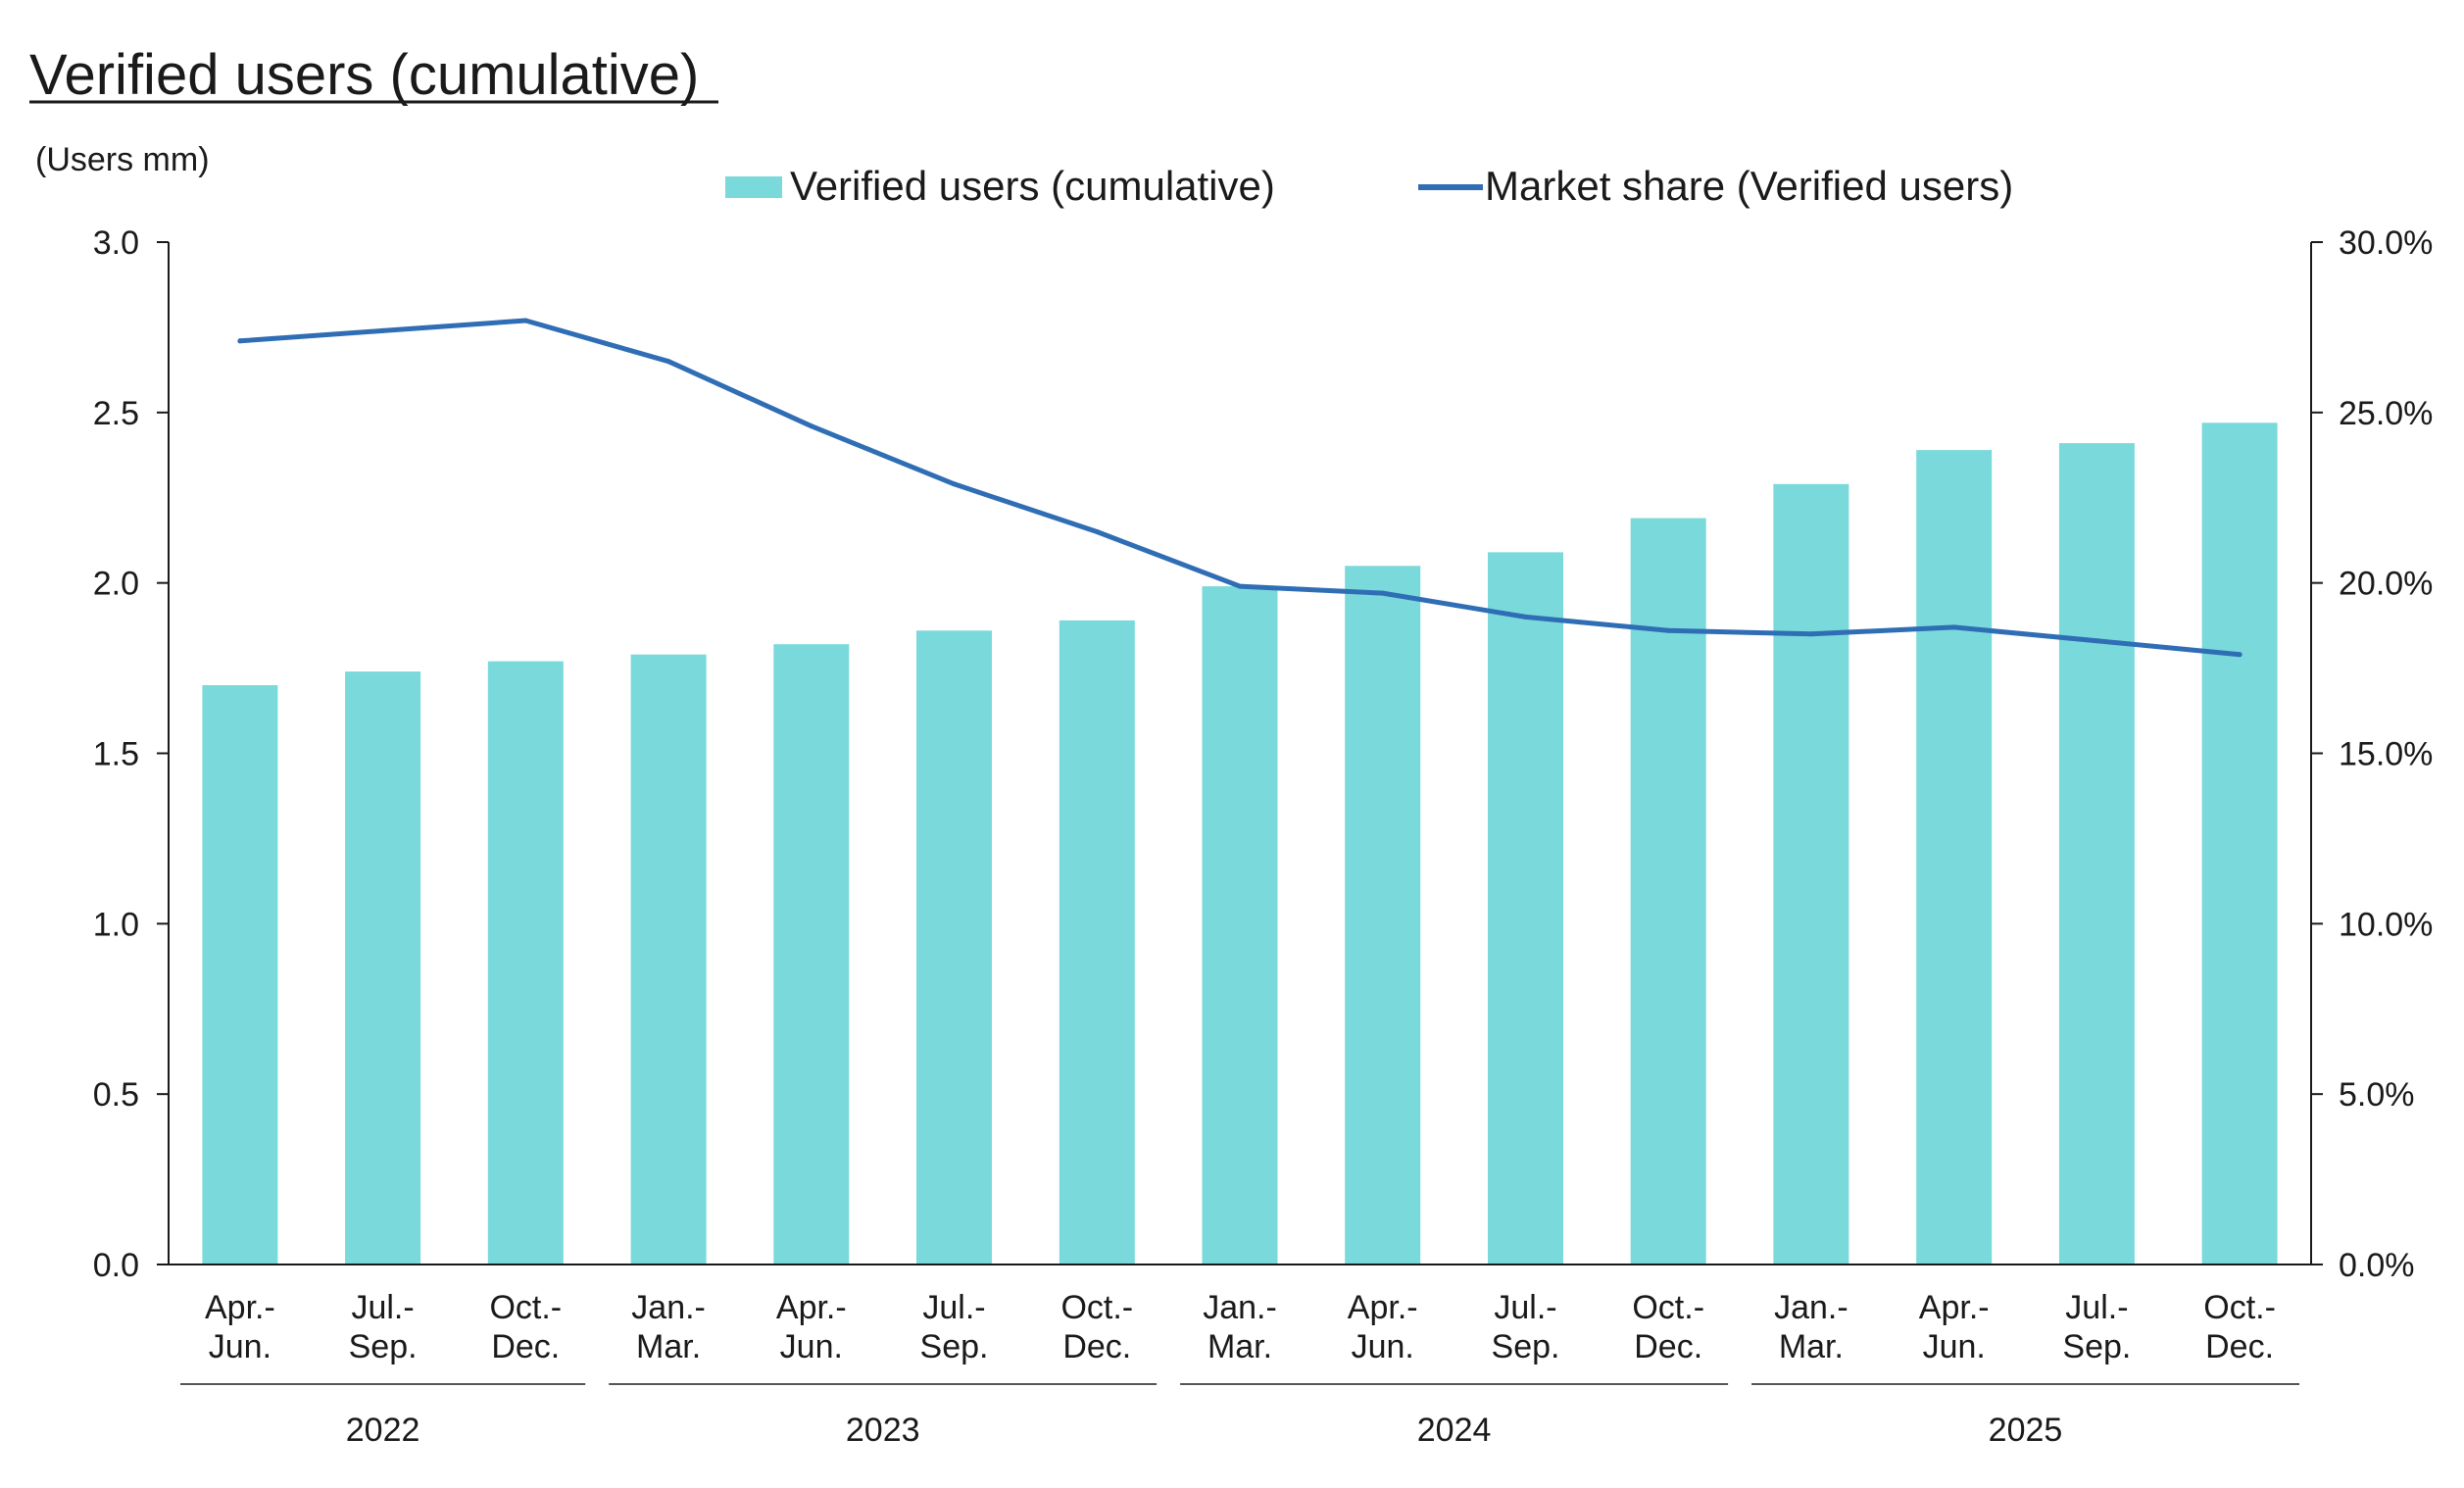 This screenshot has height=1488, width=2464. I want to click on x-axis-year-groups: 2022 2023 2024 2025, so click(1240, 1416).